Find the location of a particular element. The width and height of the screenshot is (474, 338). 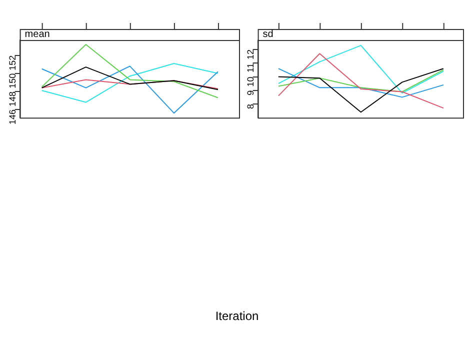

y-tick-label: 150 is located at coordinates (12, 80).